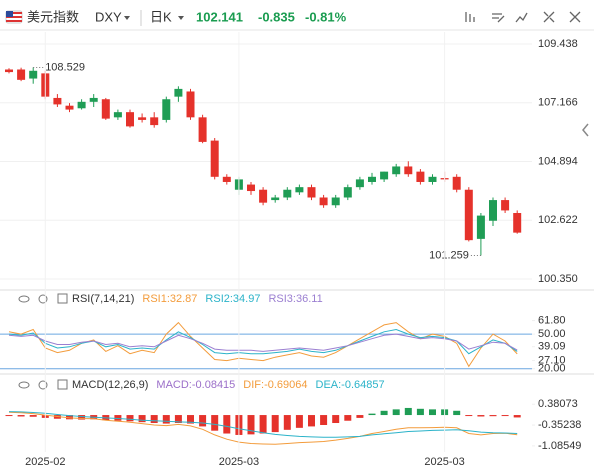  What do you see at coordinates (470, 17) in the screenshot?
I see `indicator-button` at bounding box center [470, 17].